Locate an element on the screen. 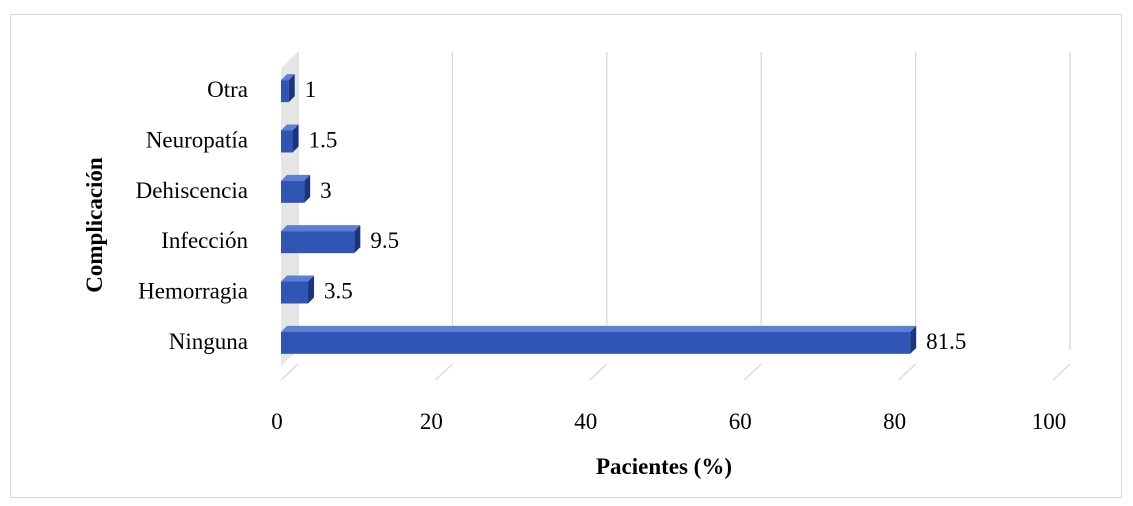 The image size is (1133, 506). x-tick-label-0: 0 is located at coordinates (277, 421).